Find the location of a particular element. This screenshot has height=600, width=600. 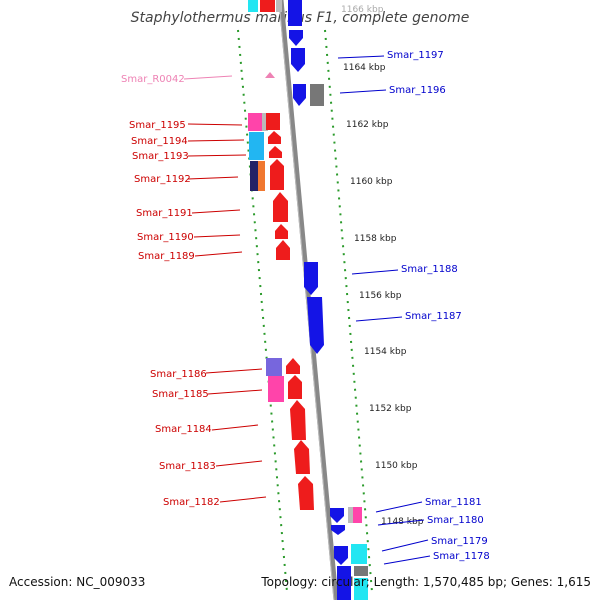

gene-label: Smar_1196 is located at coordinates (417, 90).